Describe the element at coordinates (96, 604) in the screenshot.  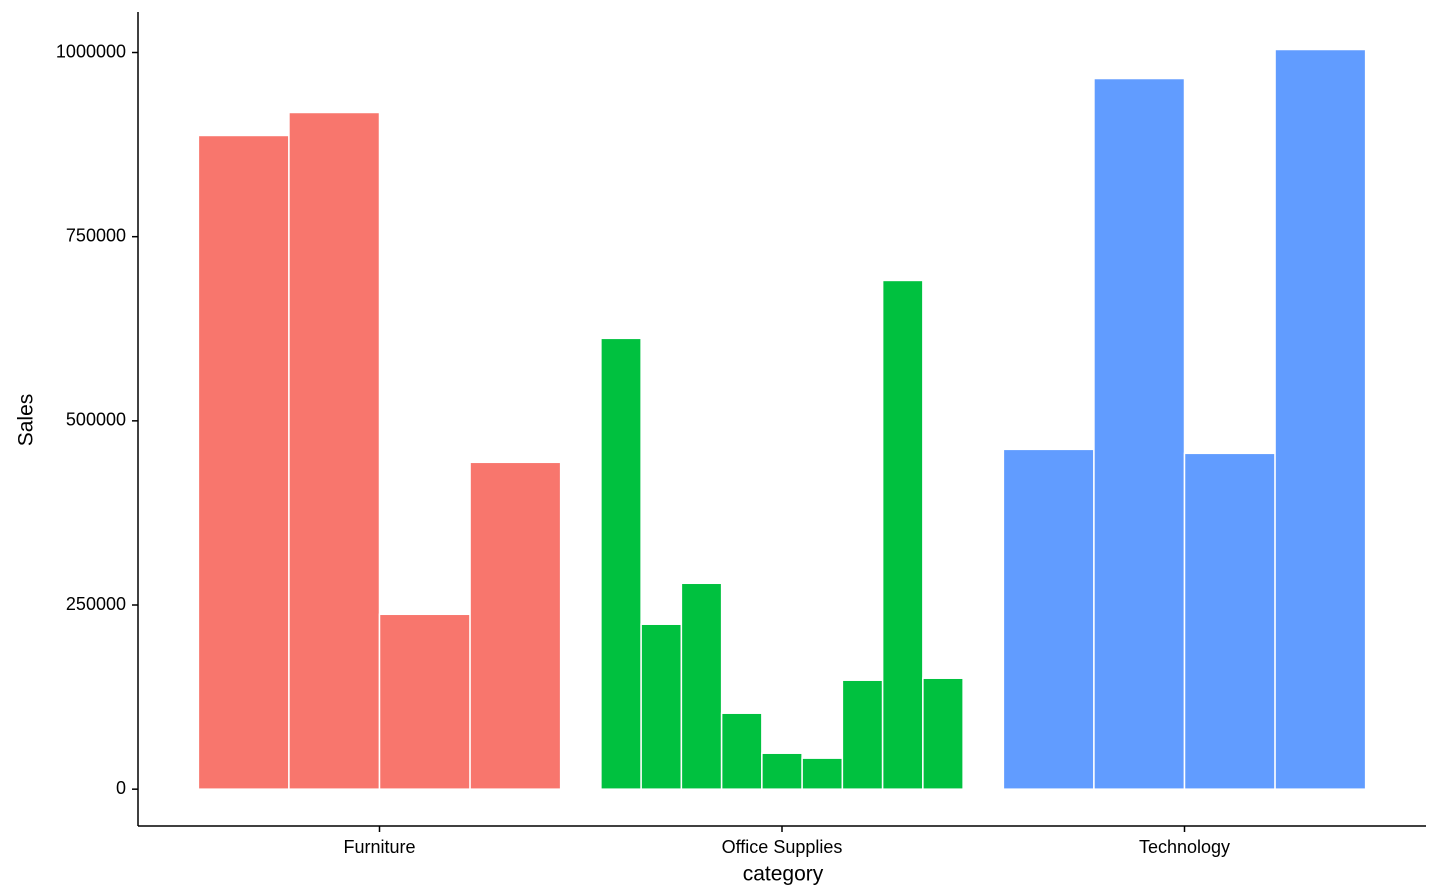
I see `y-tick-label: 250000` at that location.